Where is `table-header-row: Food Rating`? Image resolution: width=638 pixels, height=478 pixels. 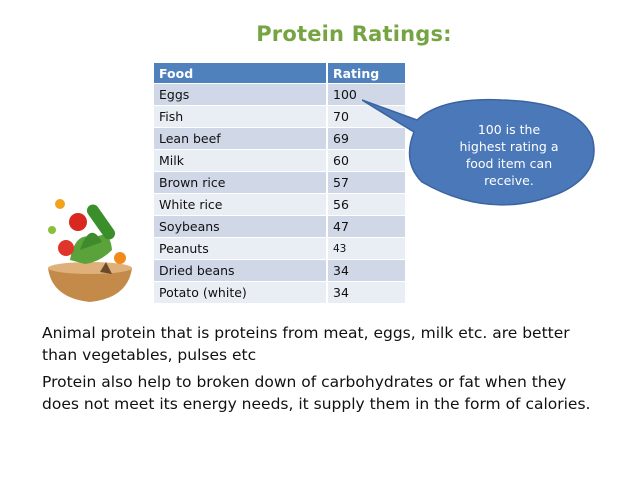 table-header-row: Food Rating is located at coordinates (279, 73).